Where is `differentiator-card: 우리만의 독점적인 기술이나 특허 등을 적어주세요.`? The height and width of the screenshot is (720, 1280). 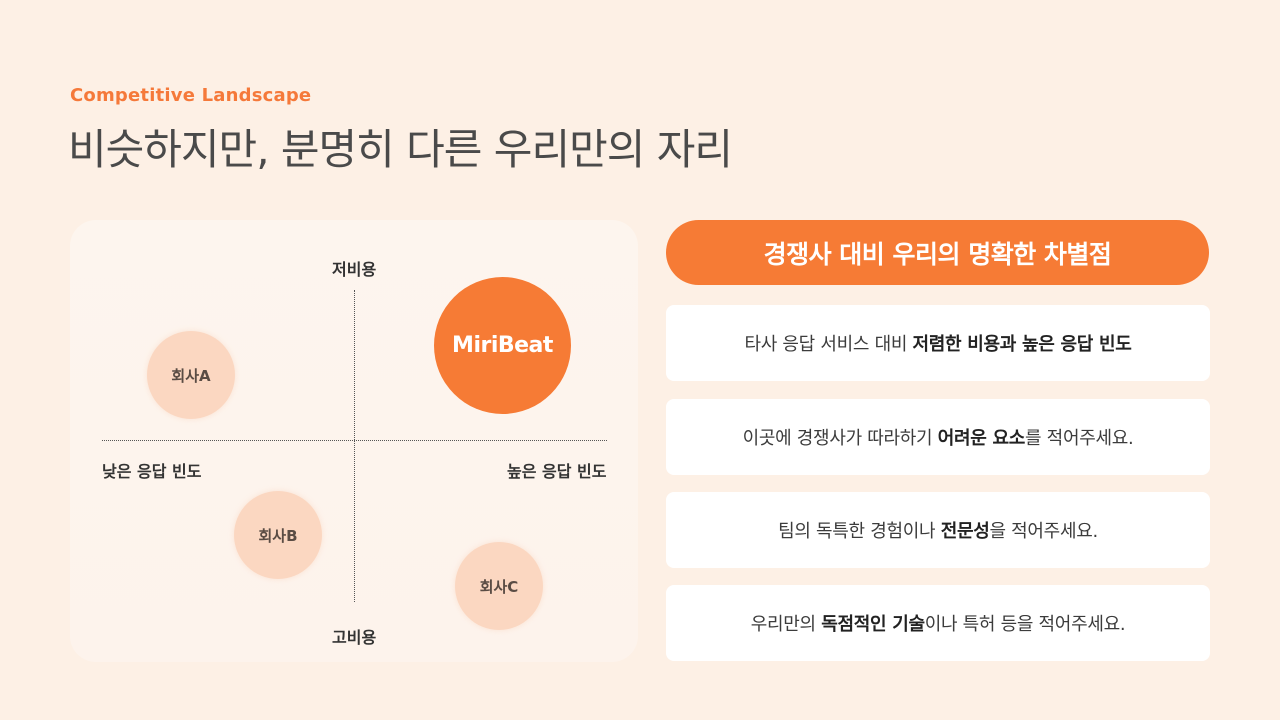 differentiator-card: 우리만의 독점적인 기술이나 특허 등을 적어주세요. is located at coordinates (938, 623).